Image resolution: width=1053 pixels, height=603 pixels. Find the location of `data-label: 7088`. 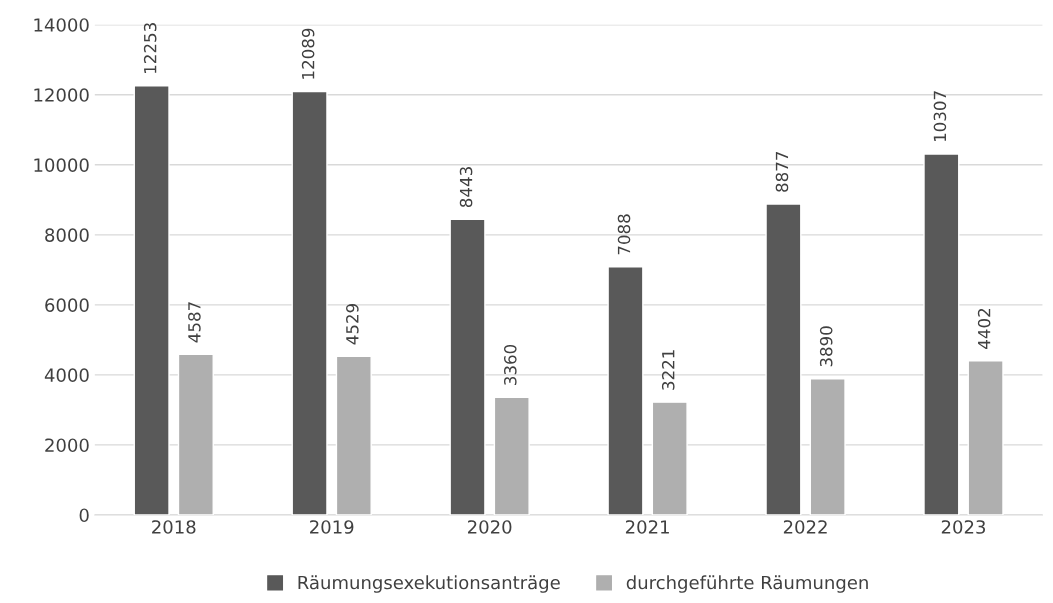

data-label: 7088 is located at coordinates (624, 234).